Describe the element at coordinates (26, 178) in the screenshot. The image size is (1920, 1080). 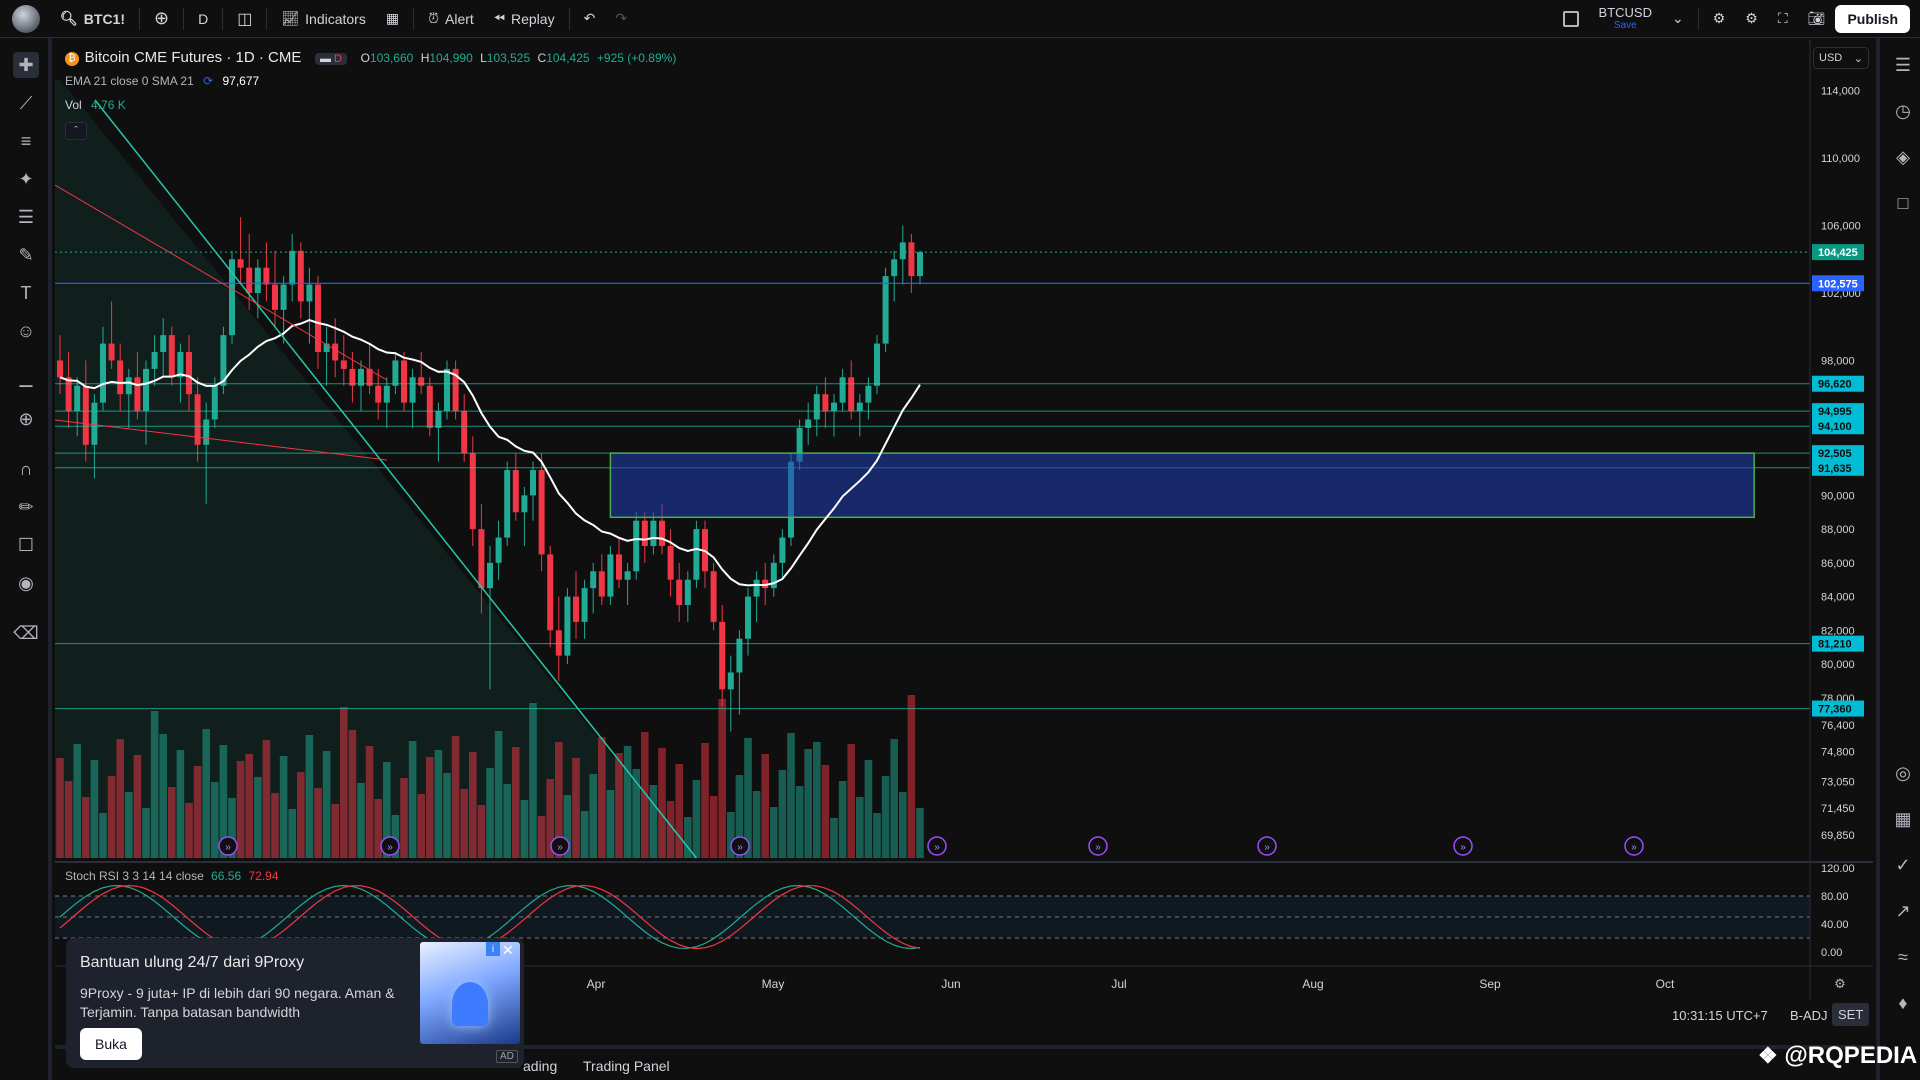
I see `patterns-icon: ✦` at that location.